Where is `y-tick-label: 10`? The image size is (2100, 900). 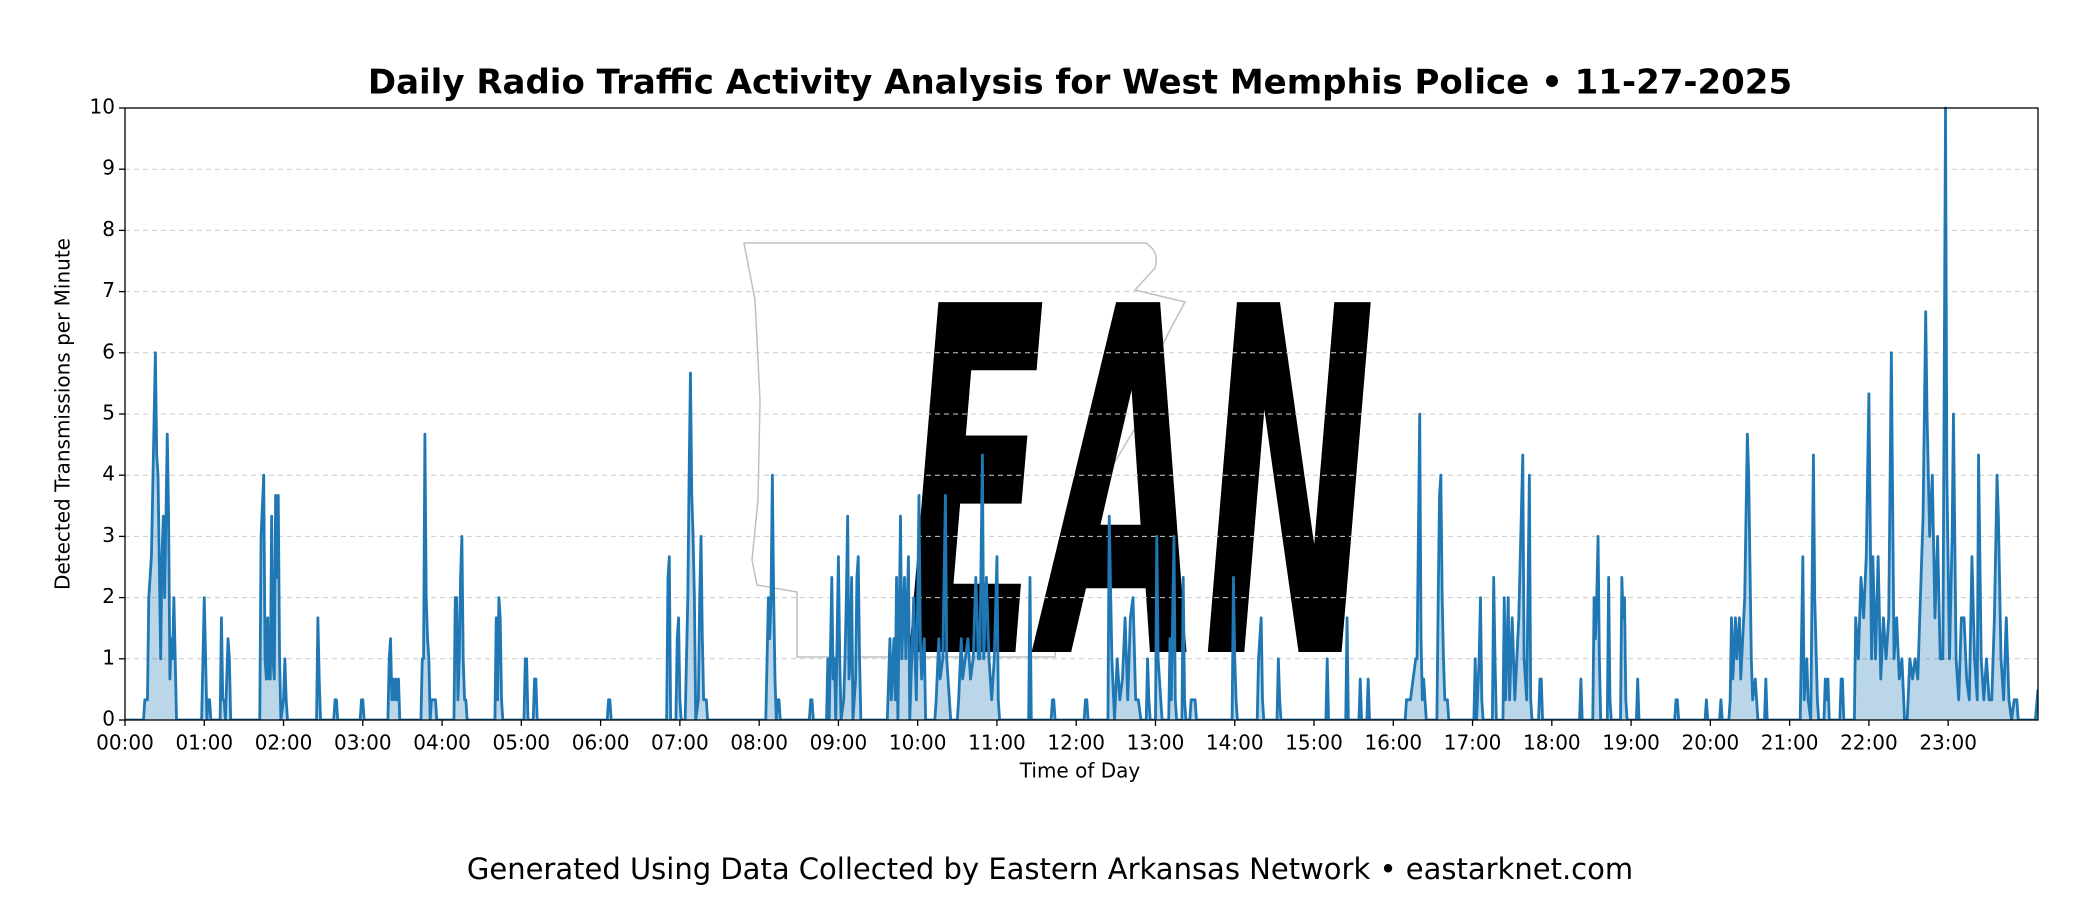 y-tick-label: 10 is located at coordinates (102, 107).